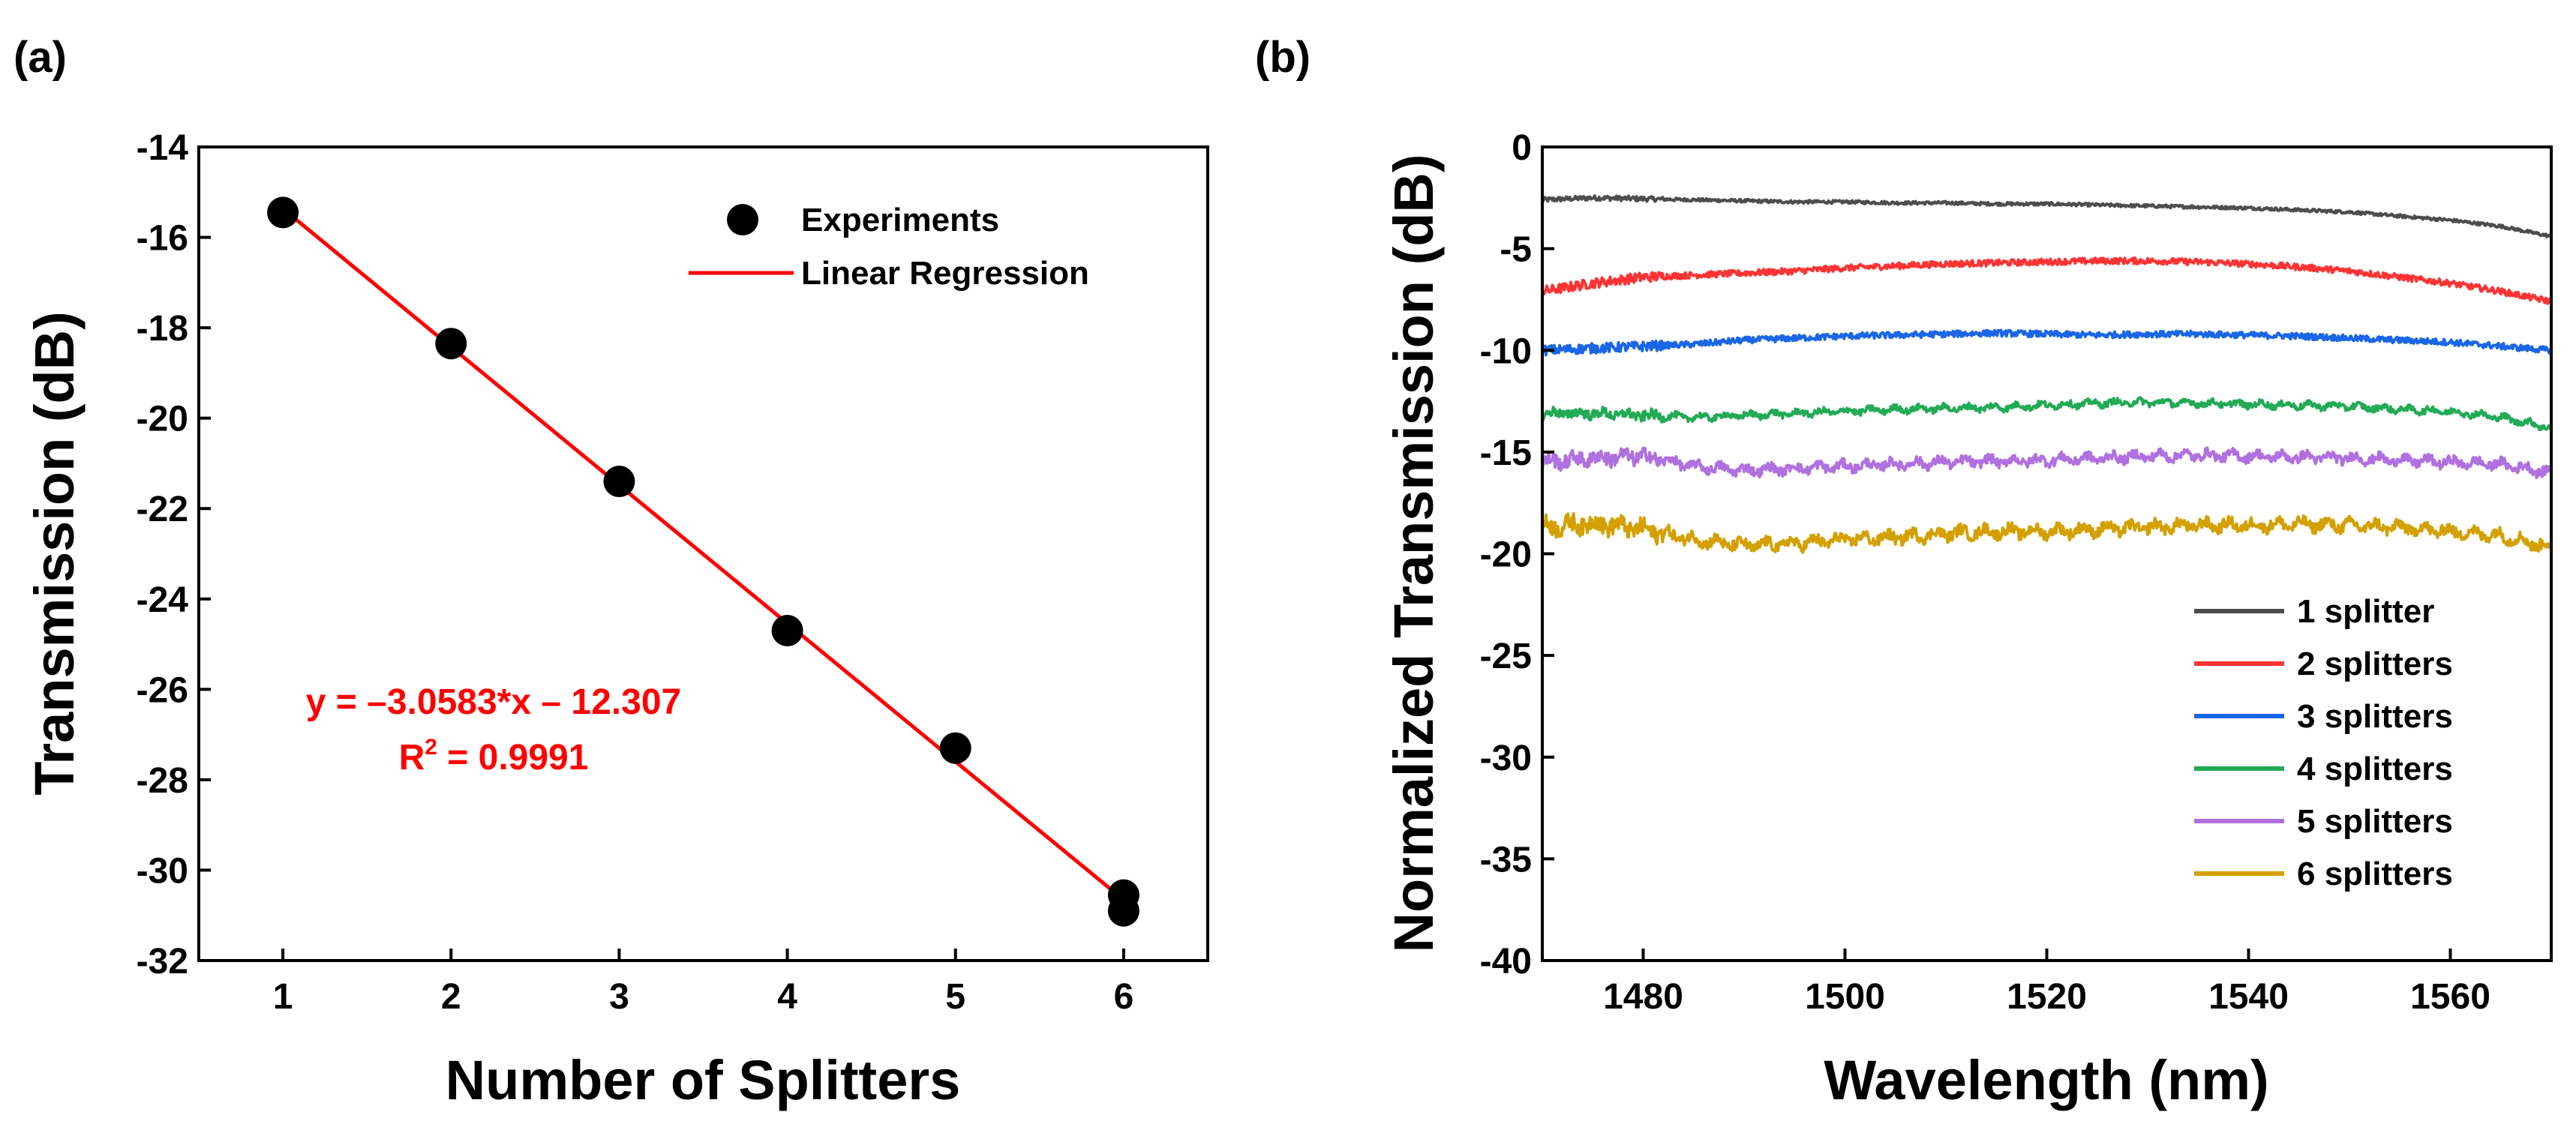 The image size is (2576, 1130). I want to click on legend-label-3: 3 splitters, so click(2375, 716).